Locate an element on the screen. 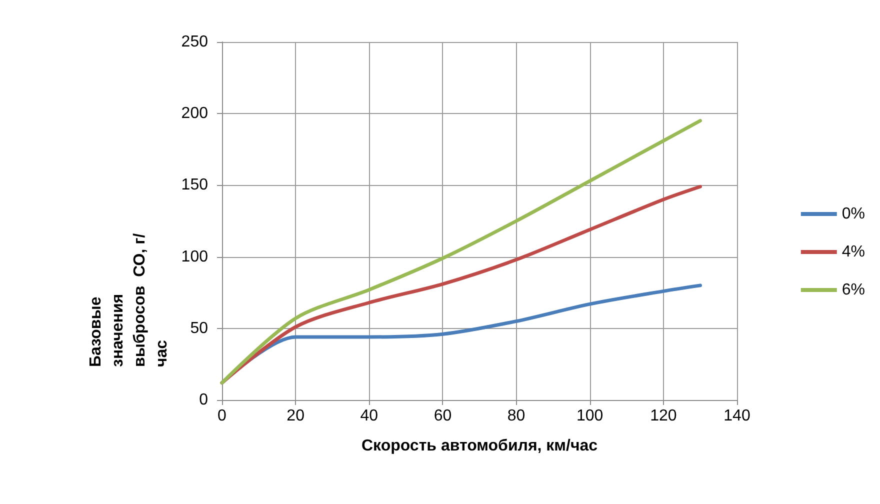  y-tick-label: 100 is located at coordinates (194, 257).